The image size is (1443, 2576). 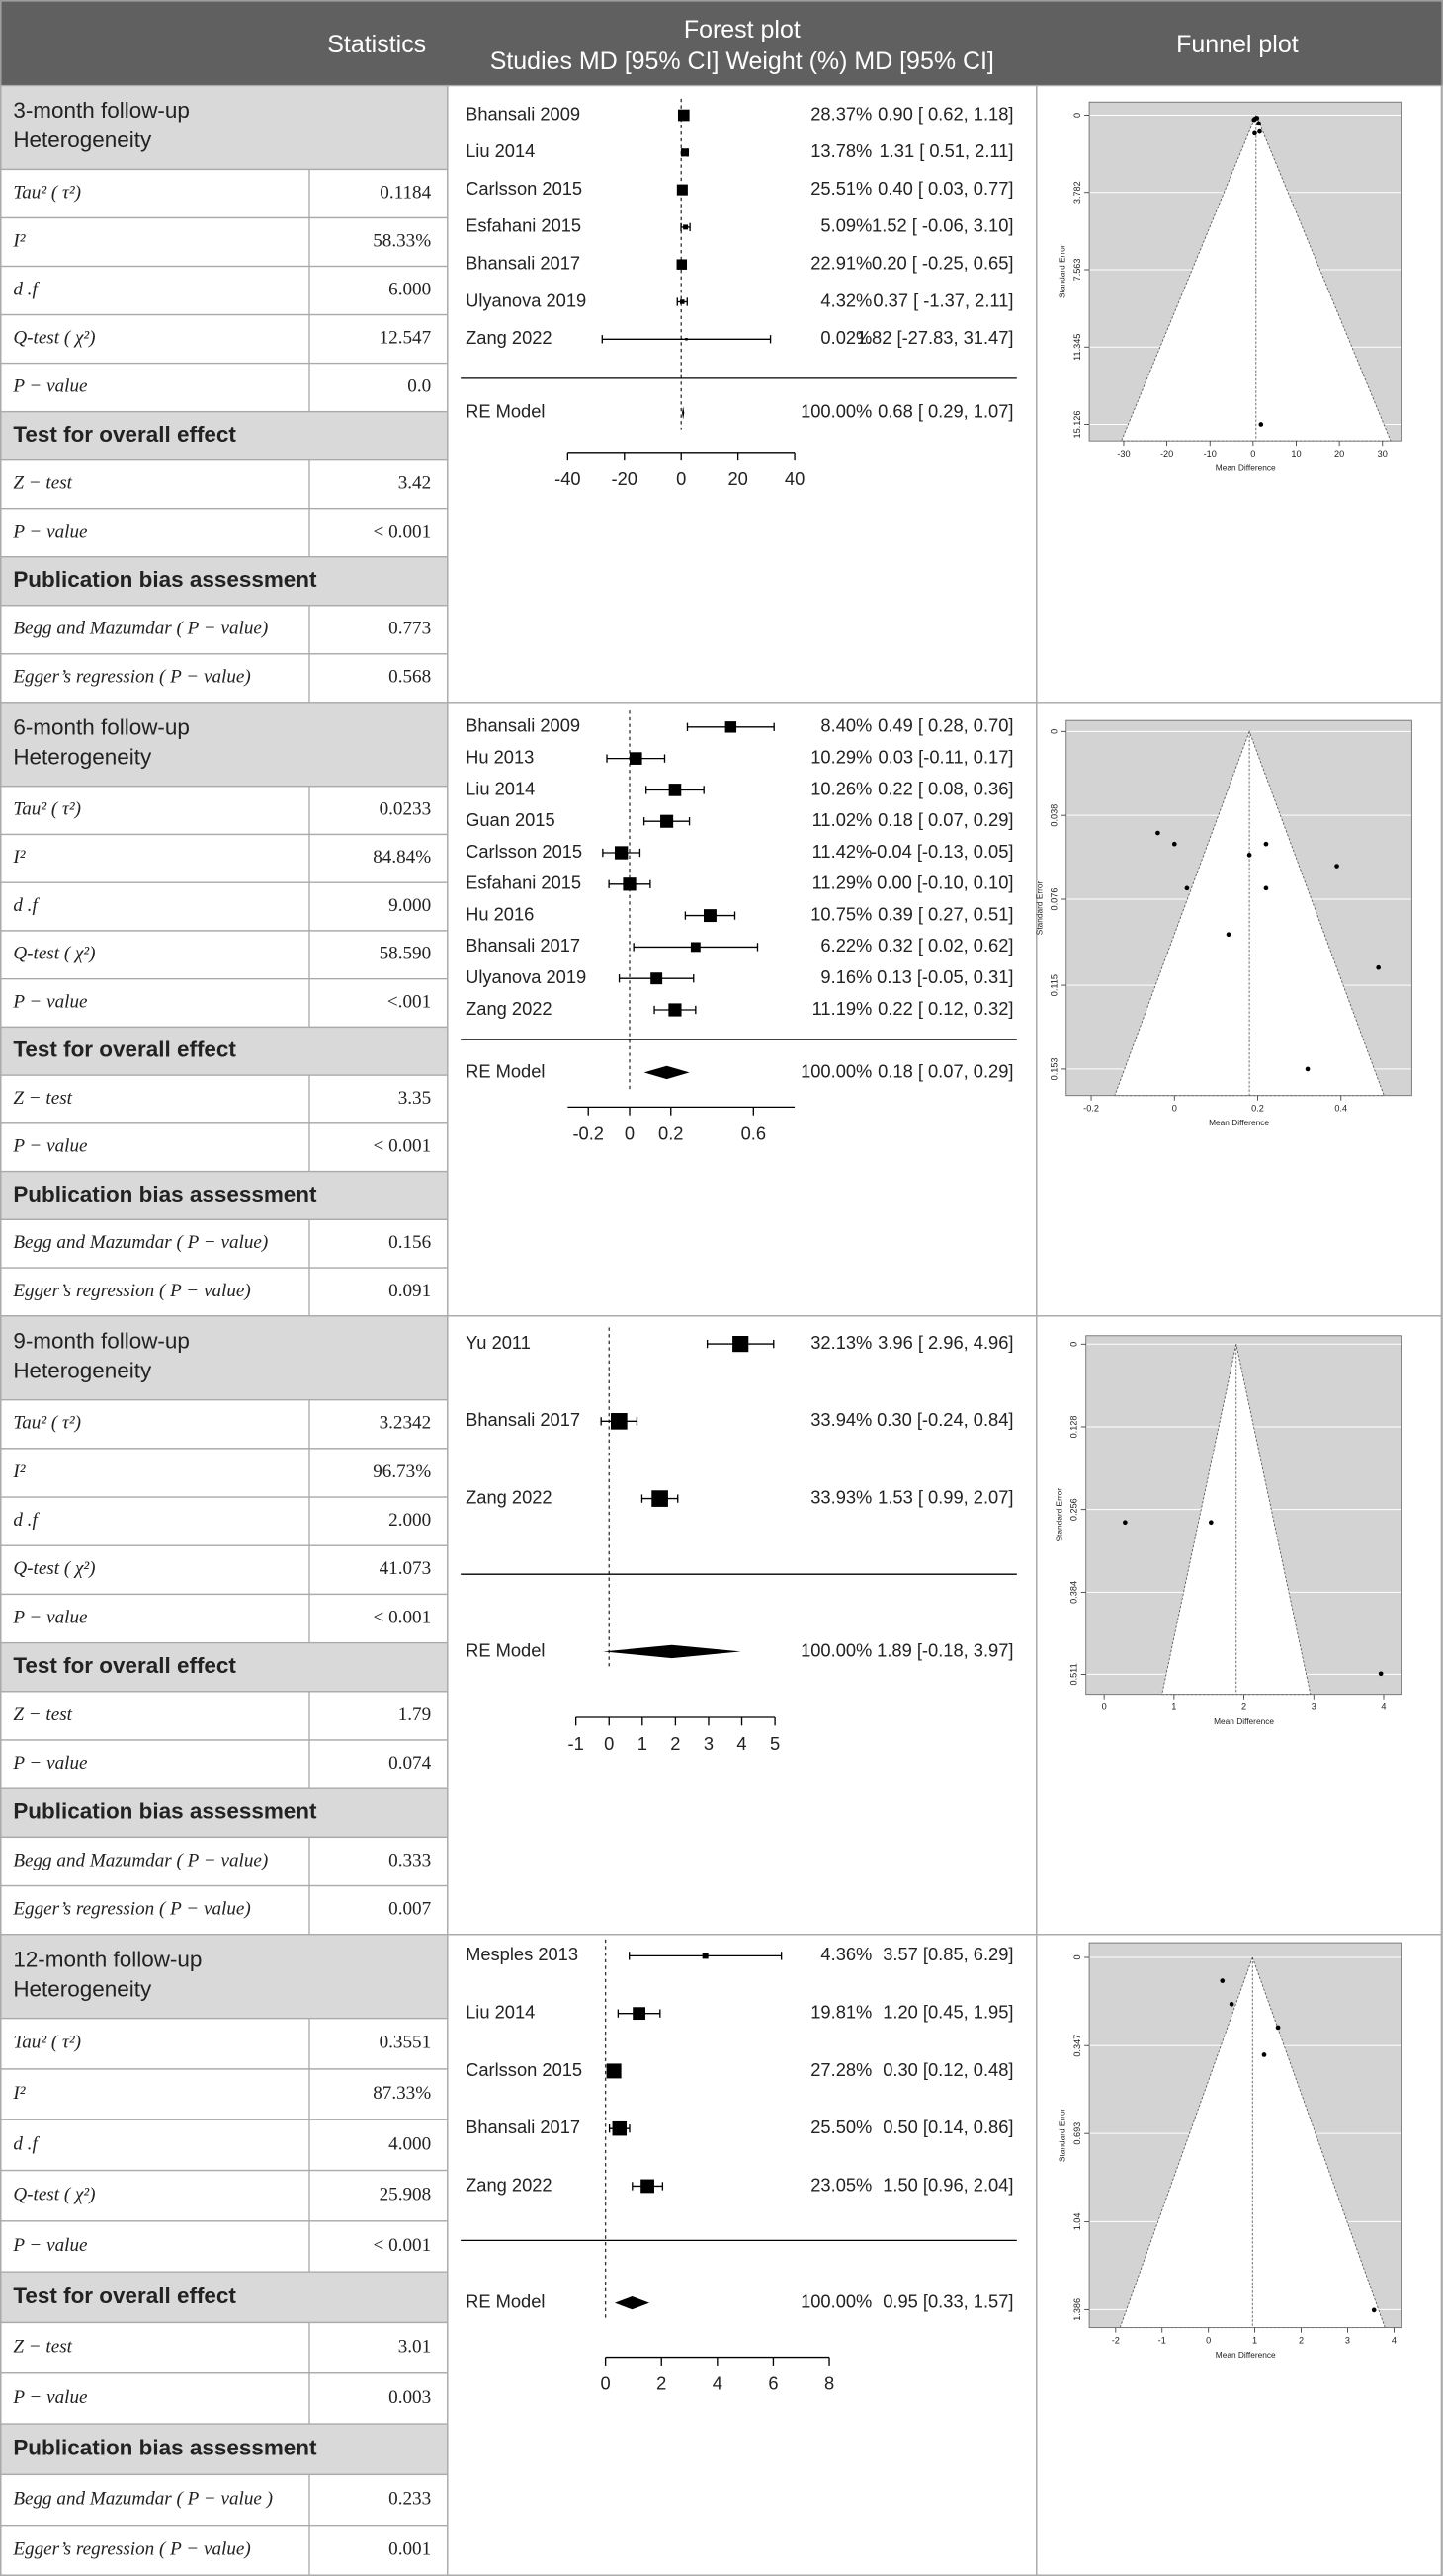 I want to click on study-md-ci: 0.03 [-0.11, 0.17], so click(x=945, y=756).